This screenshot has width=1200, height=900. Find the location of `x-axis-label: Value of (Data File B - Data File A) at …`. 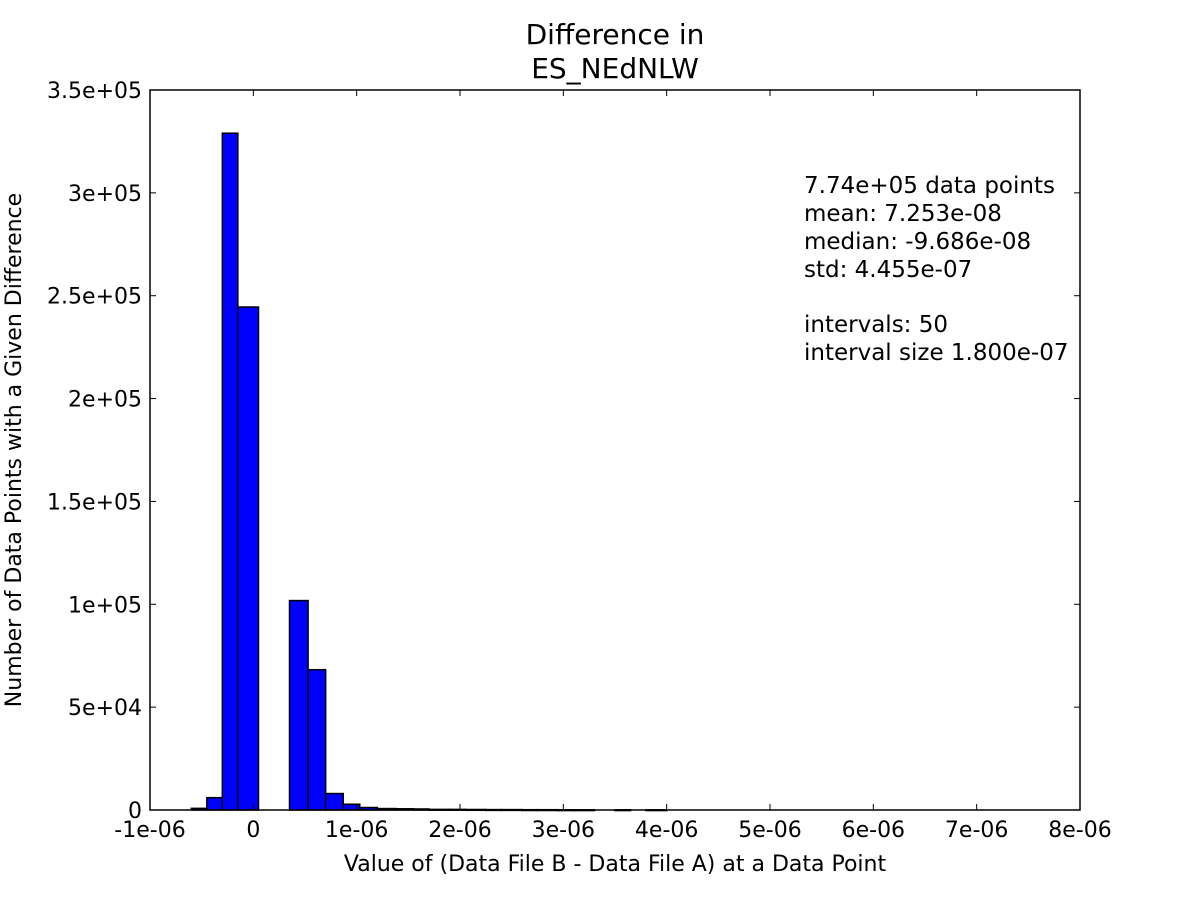

x-axis-label: Value of (Data File B - Data File A) at … is located at coordinates (615, 864).